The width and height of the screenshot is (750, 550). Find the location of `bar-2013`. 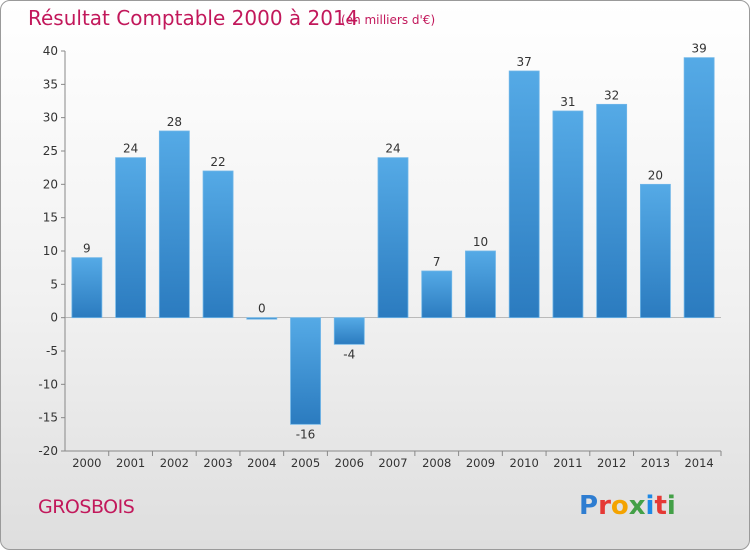

bar-2013 is located at coordinates (655, 251).